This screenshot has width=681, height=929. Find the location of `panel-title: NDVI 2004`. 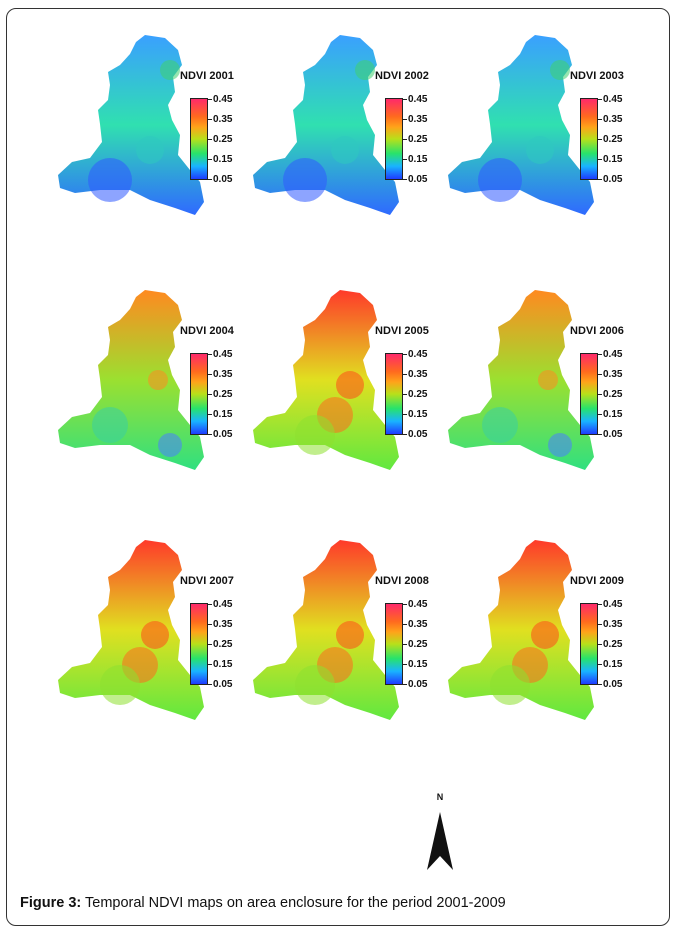

panel-title: NDVI 2004 is located at coordinates (207, 331).